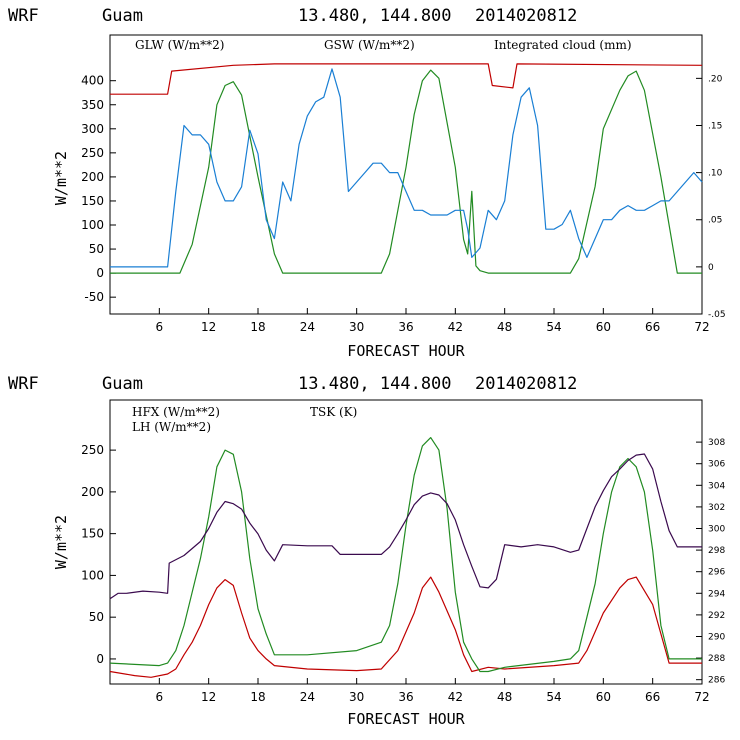 Image resolution: width=740 pixels, height=740 pixels. What do you see at coordinates (92, 105) in the screenshot?
I see `y-tick-label: 350` at bounding box center [92, 105].